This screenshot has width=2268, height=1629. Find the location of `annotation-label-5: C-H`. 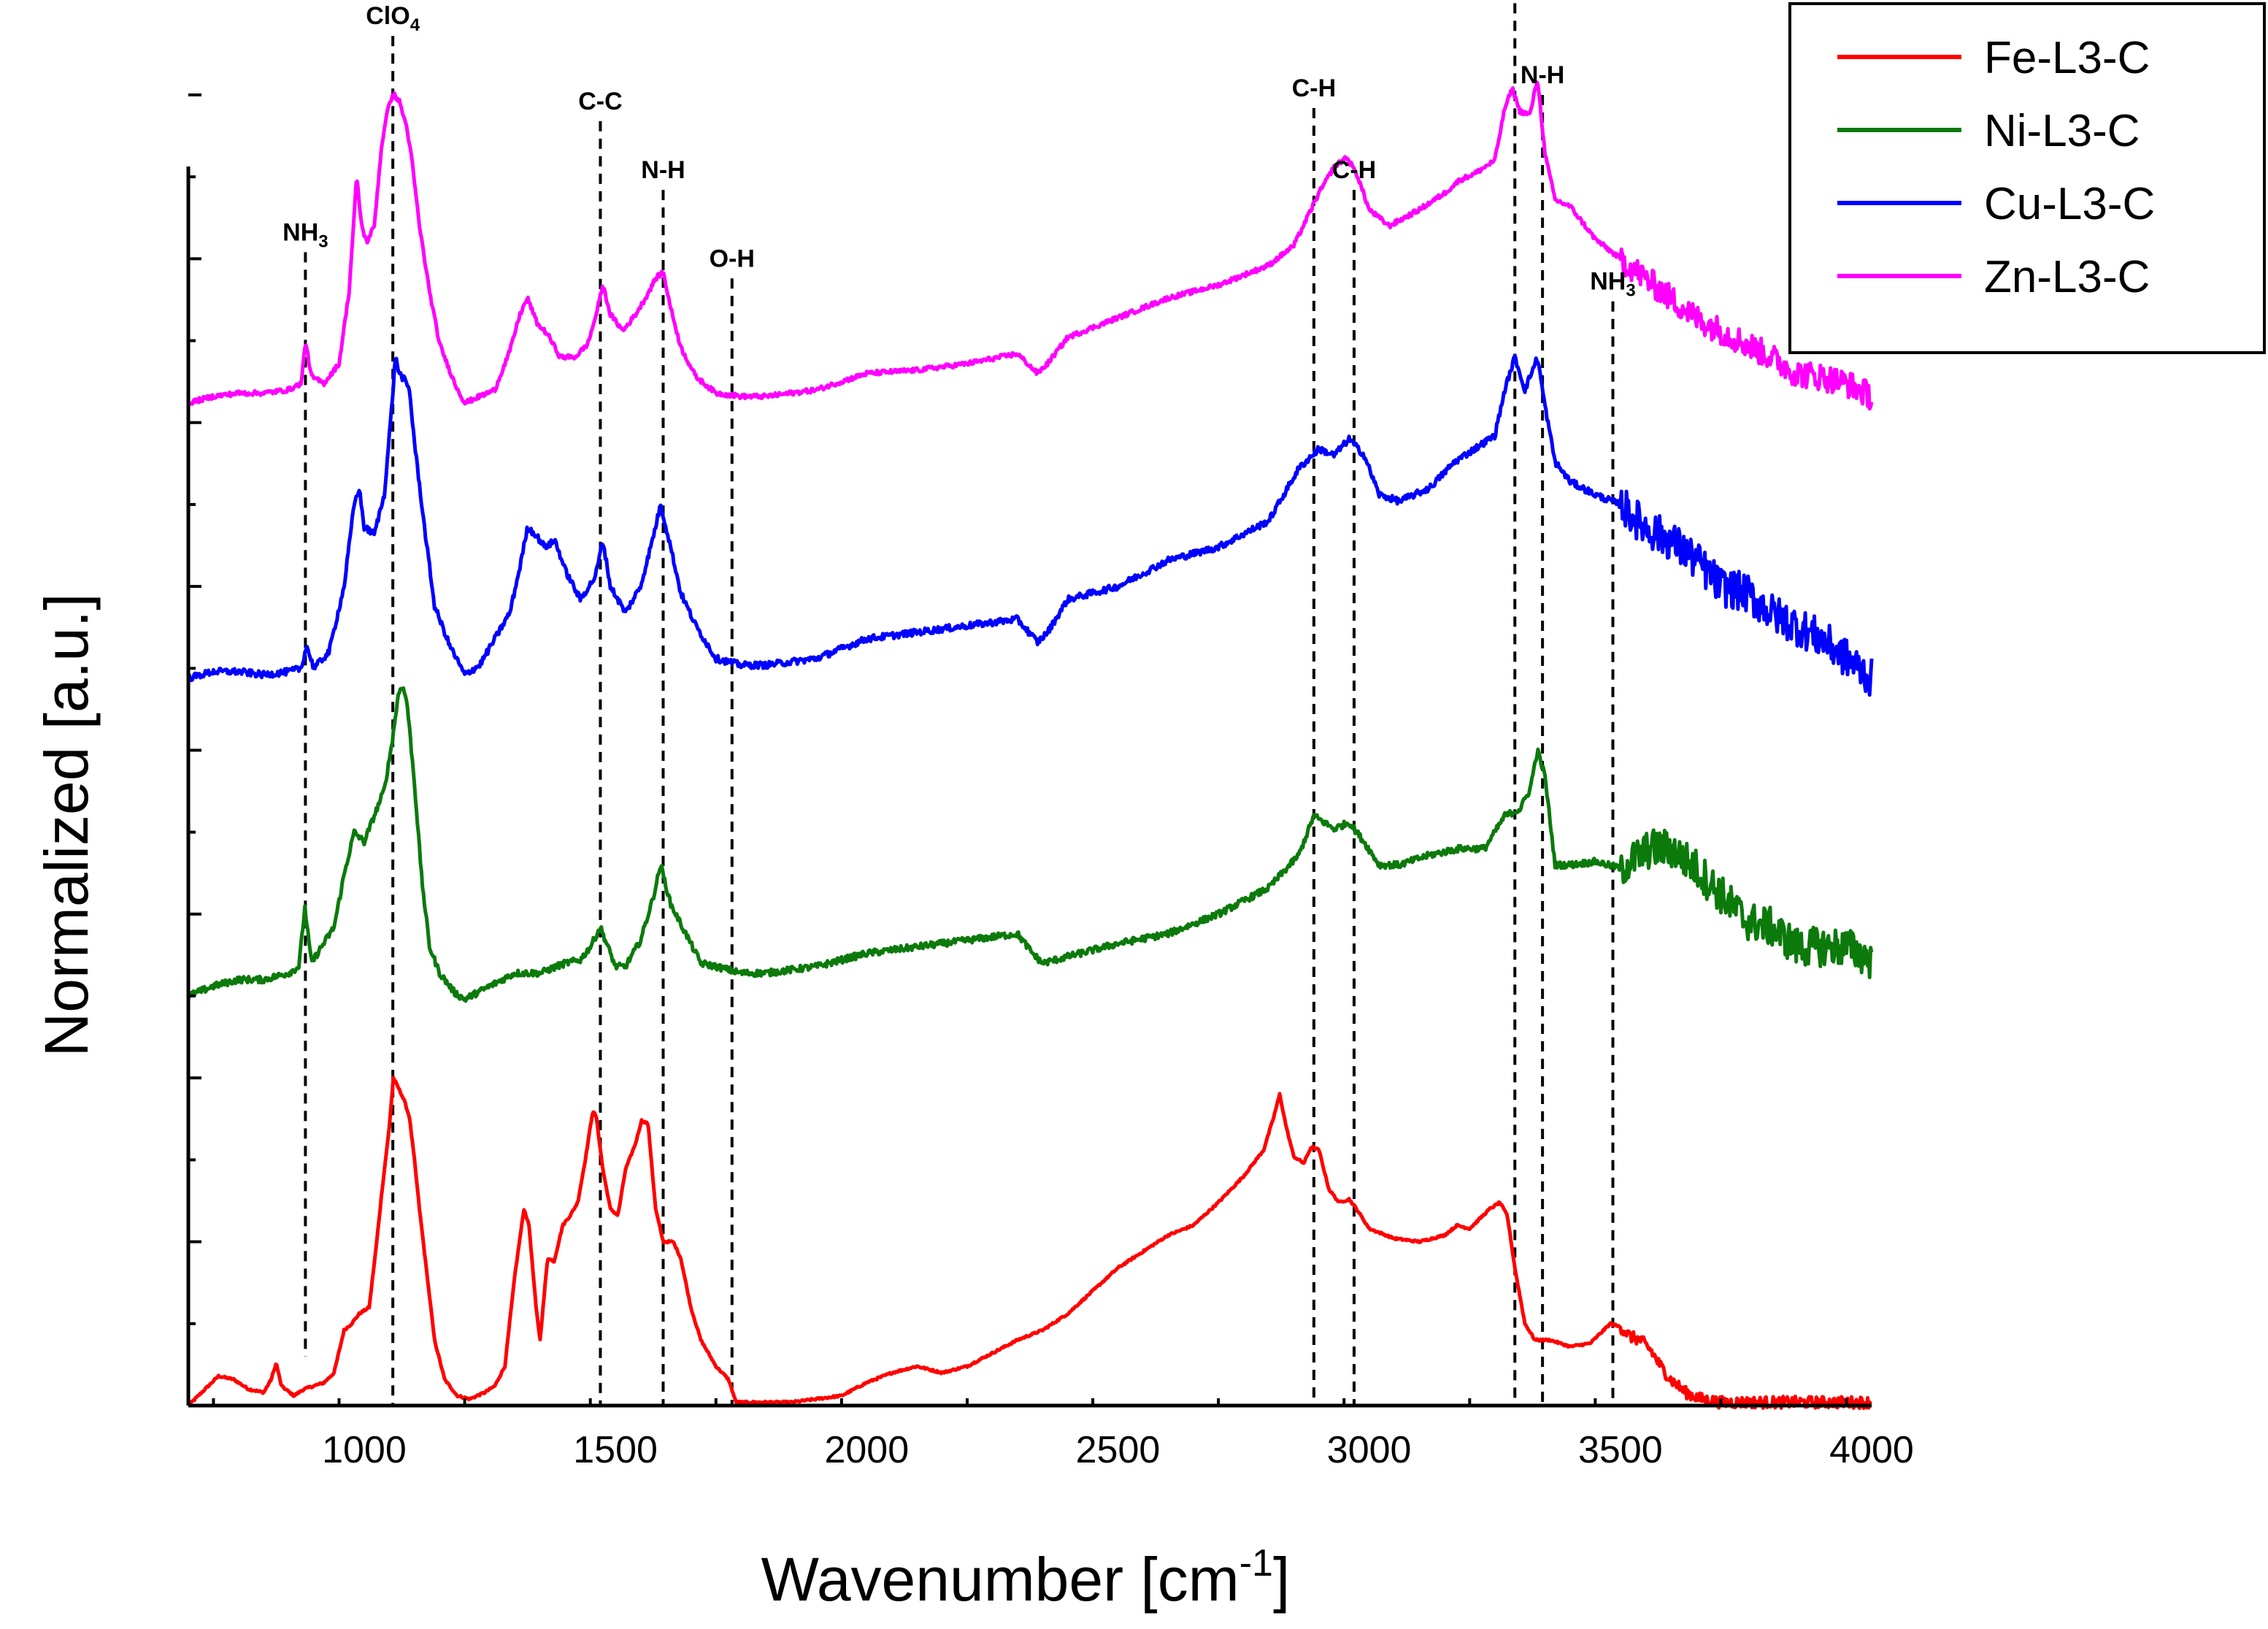

annotation-label-5: C-H is located at coordinates (1314, 88).